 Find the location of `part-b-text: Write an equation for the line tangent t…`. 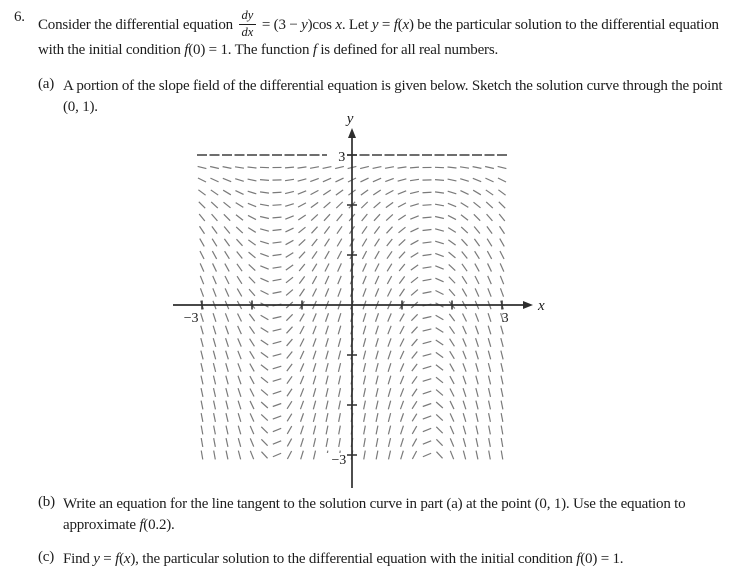

part-b-text: Write an equation for the line tangent t… is located at coordinates (374, 515).